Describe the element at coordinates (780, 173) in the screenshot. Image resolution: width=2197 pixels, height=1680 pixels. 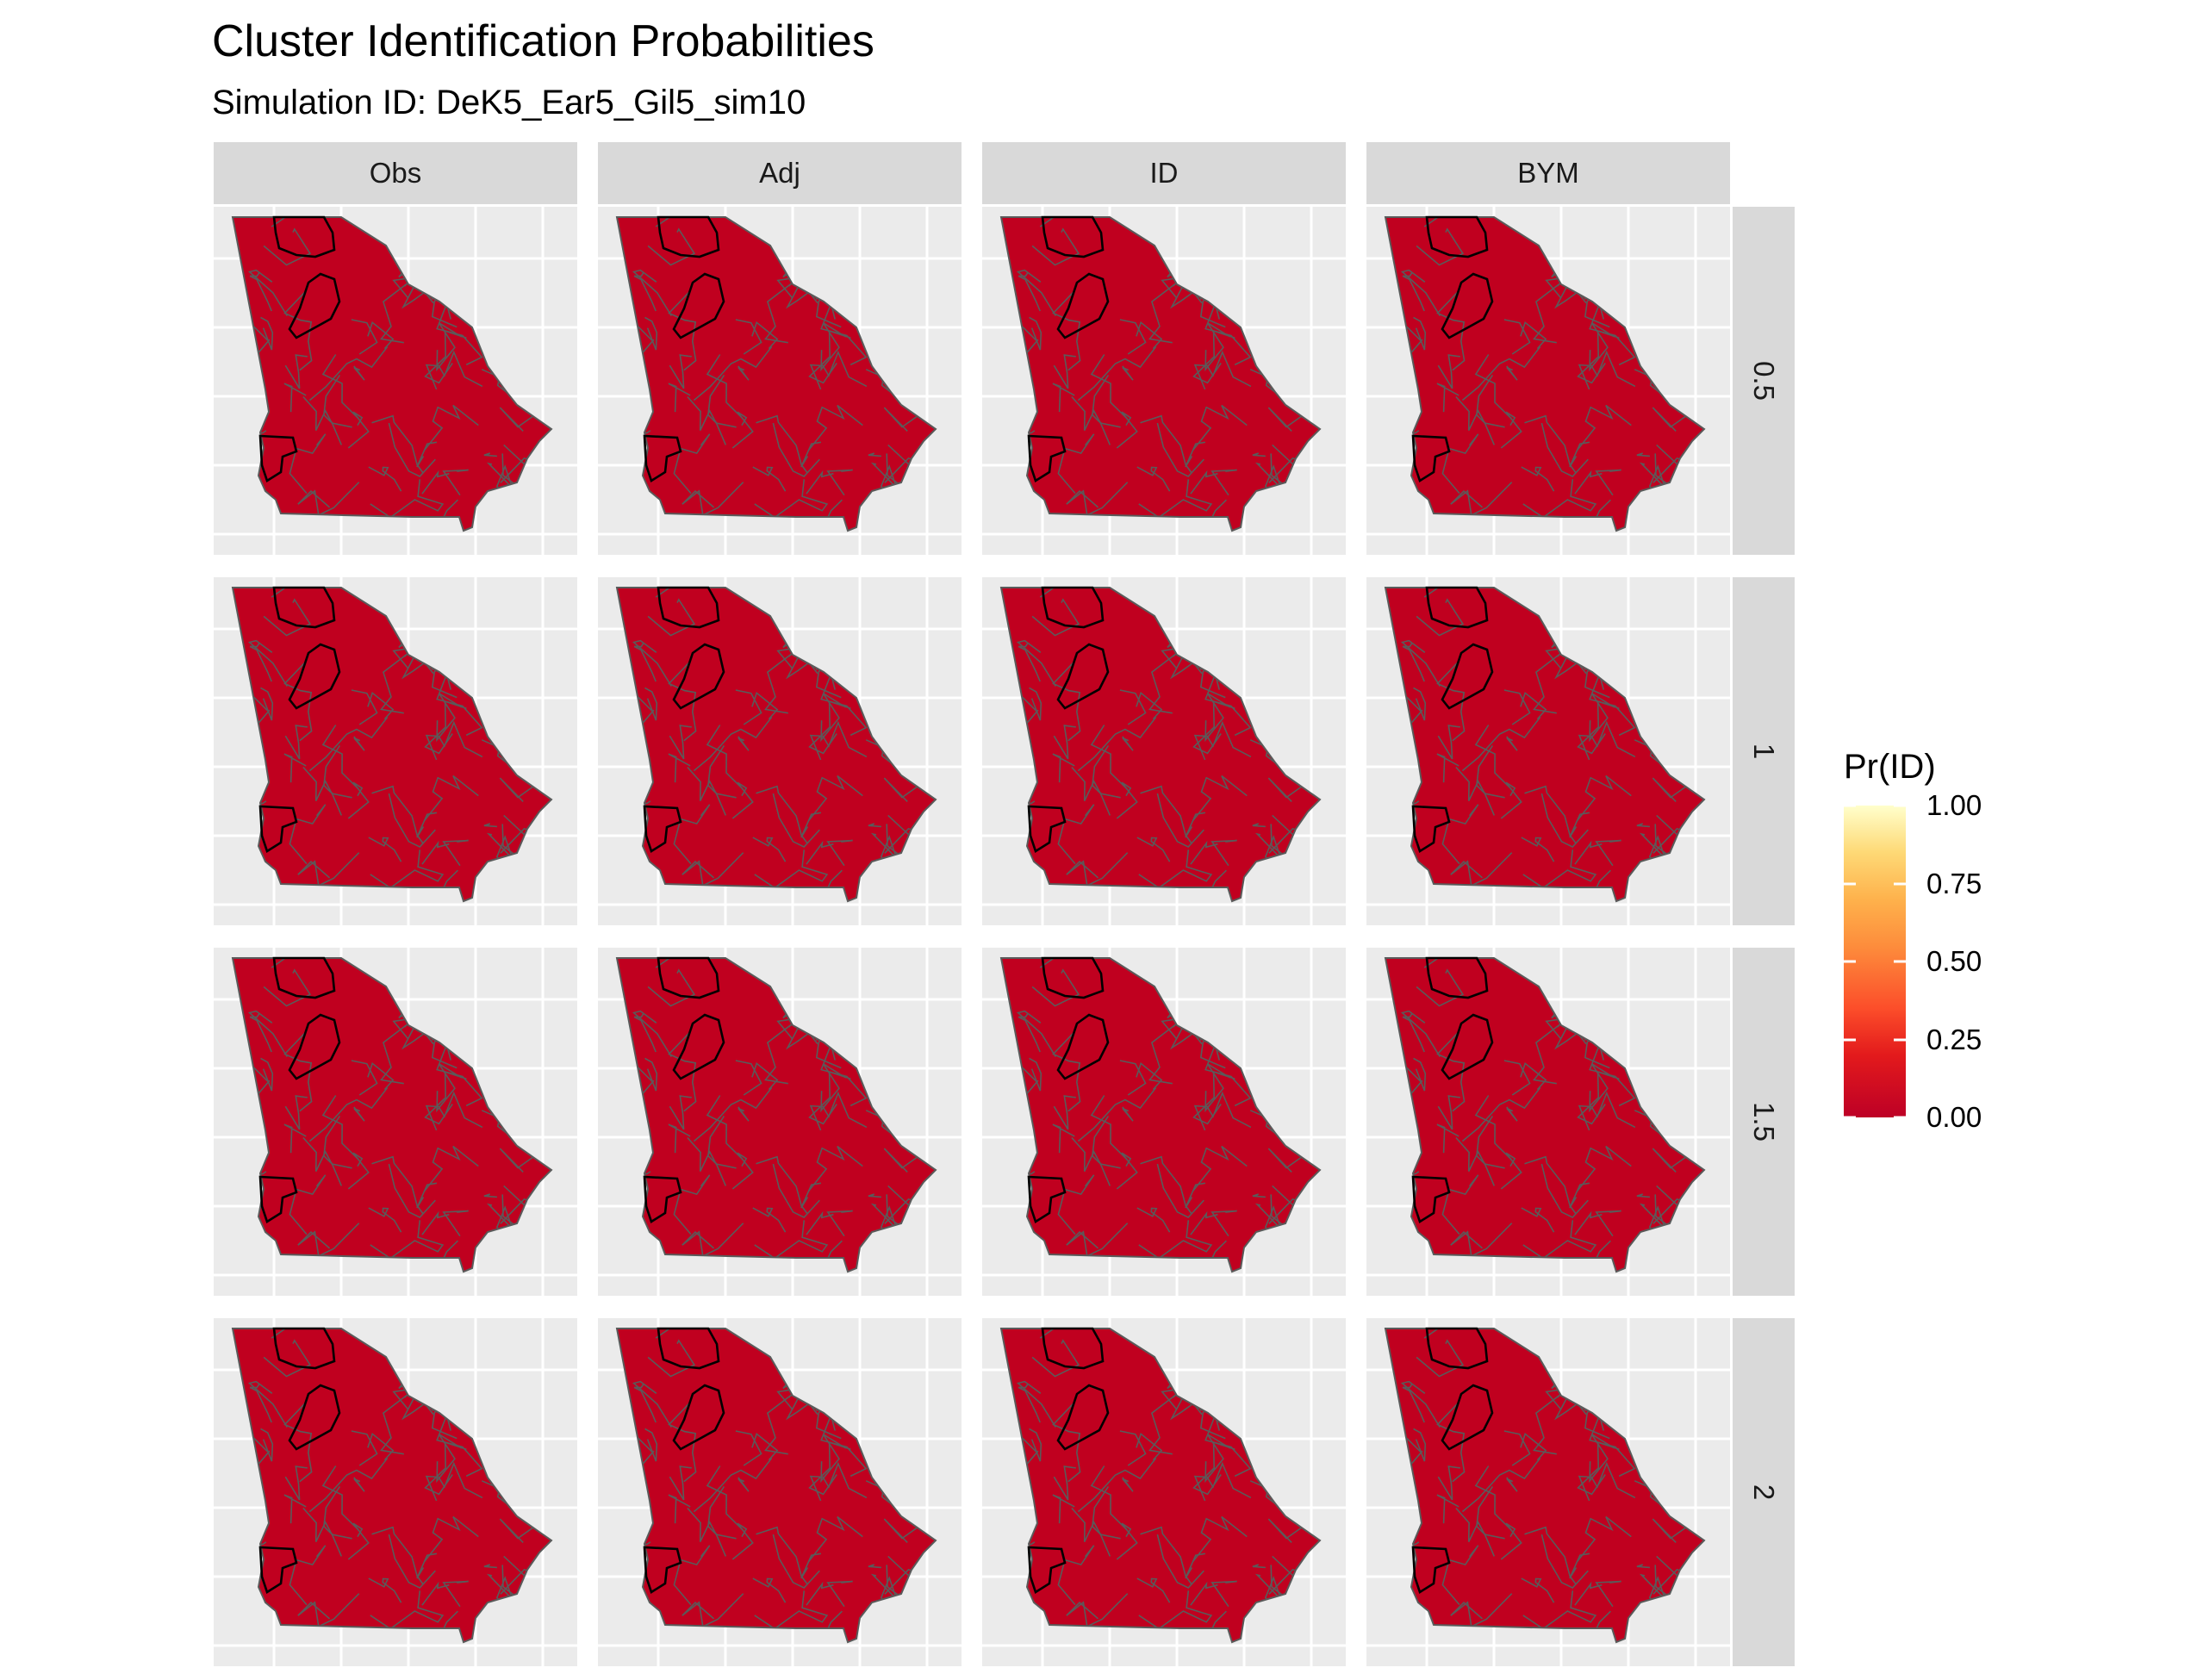
I see `facet-strip-column: Adj` at that location.